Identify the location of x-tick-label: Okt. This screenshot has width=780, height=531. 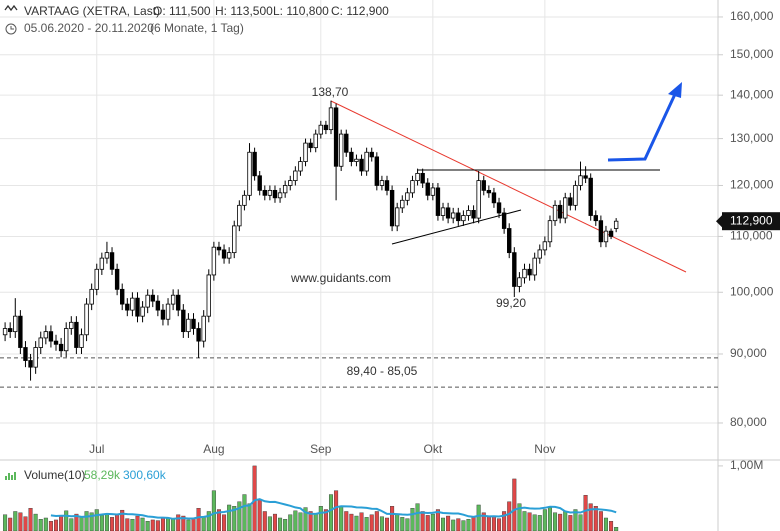
(433, 449).